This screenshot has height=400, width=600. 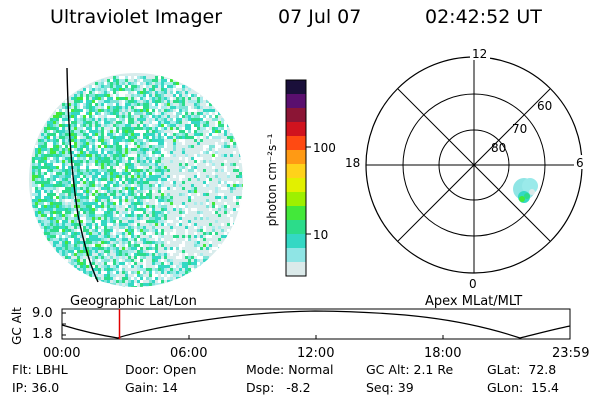 What do you see at coordinates (474, 301) in the screenshot?
I see `apex-caption: Apex MLat/MLT` at bounding box center [474, 301].